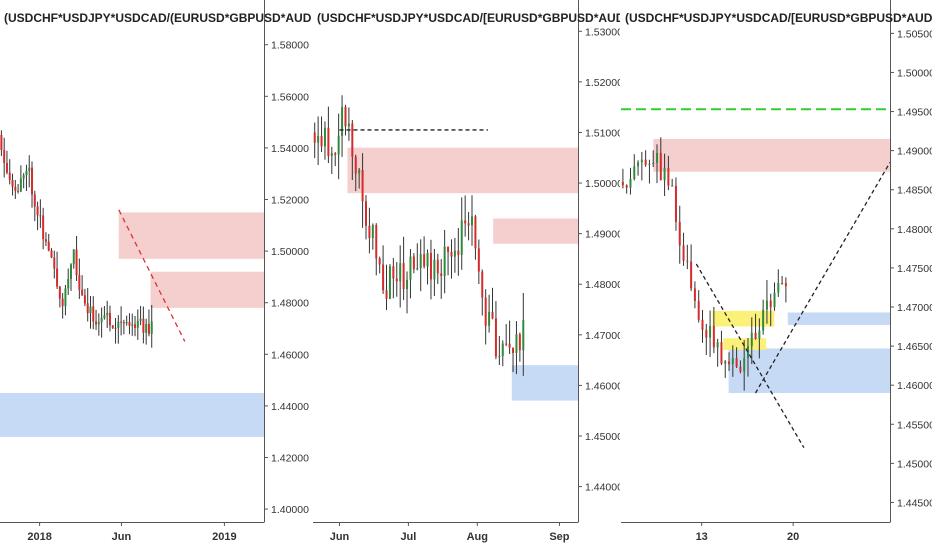 This screenshot has height=550, width=932. I want to click on time-tick-label: Aug, so click(477, 537).